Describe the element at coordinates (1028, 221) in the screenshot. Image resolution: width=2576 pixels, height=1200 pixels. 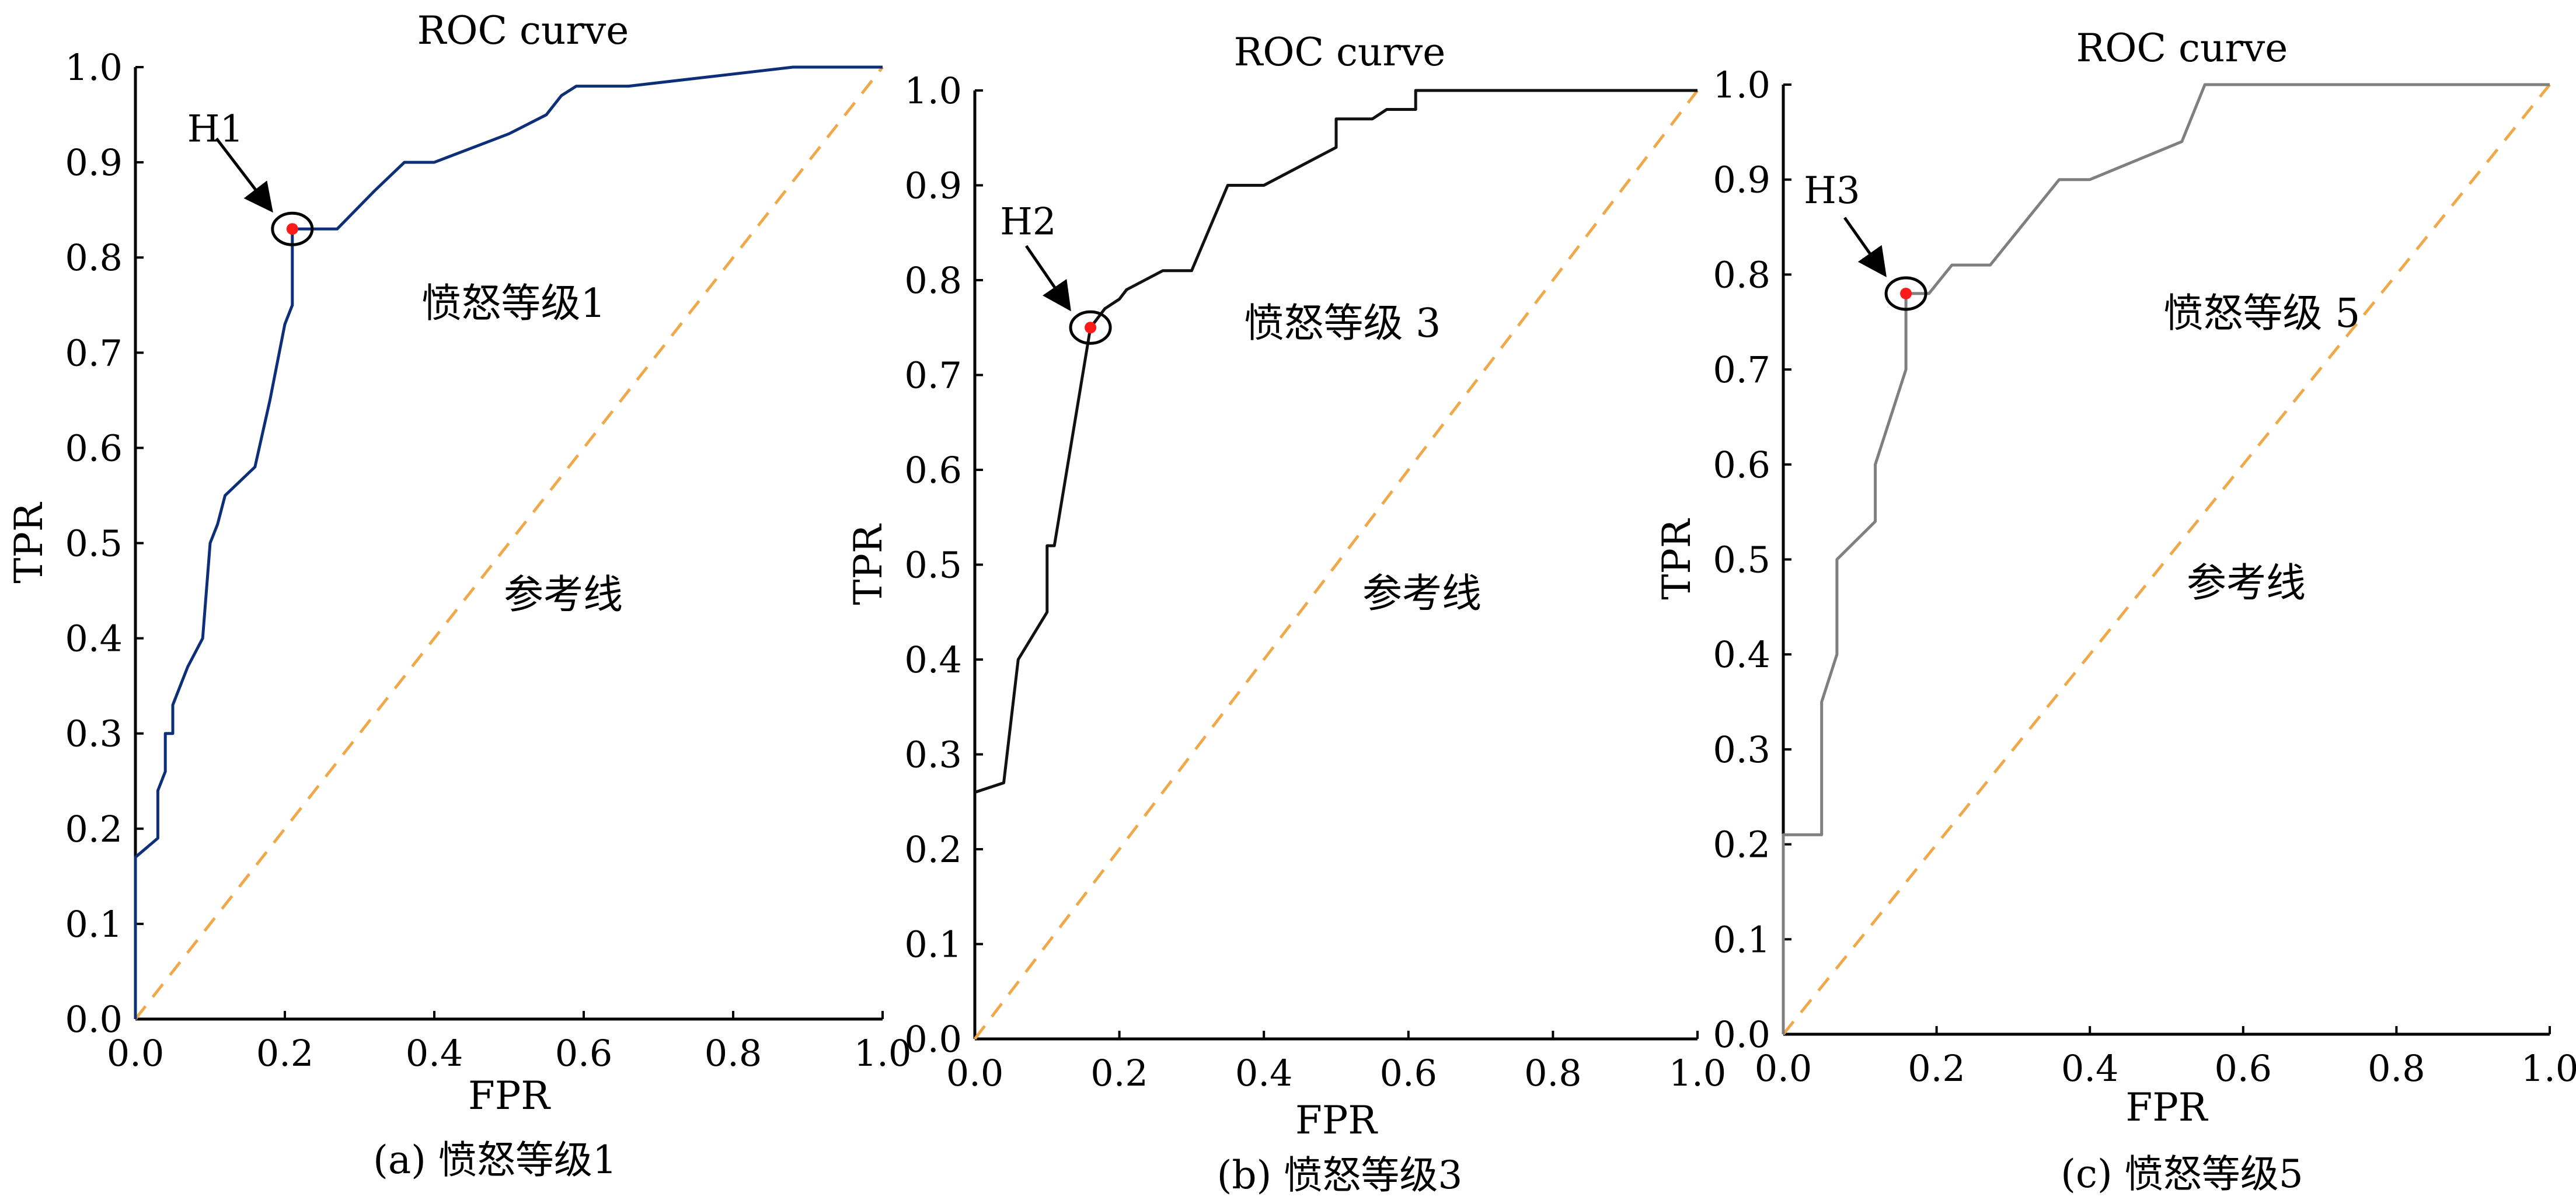
I see `optimal-point-label: H2` at that location.